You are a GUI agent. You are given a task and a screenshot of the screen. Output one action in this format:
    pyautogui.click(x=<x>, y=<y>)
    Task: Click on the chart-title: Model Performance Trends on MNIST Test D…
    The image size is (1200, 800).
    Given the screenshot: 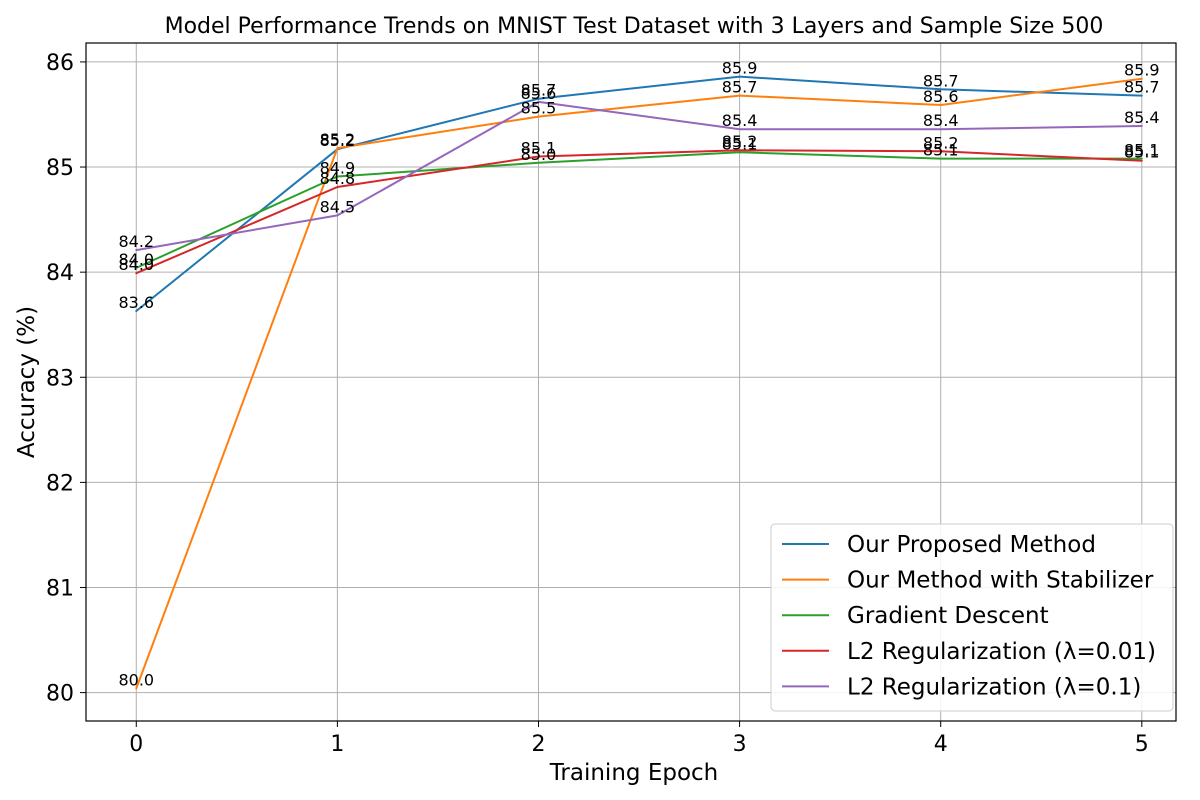 What is the action you would take?
    pyautogui.click(x=634, y=26)
    